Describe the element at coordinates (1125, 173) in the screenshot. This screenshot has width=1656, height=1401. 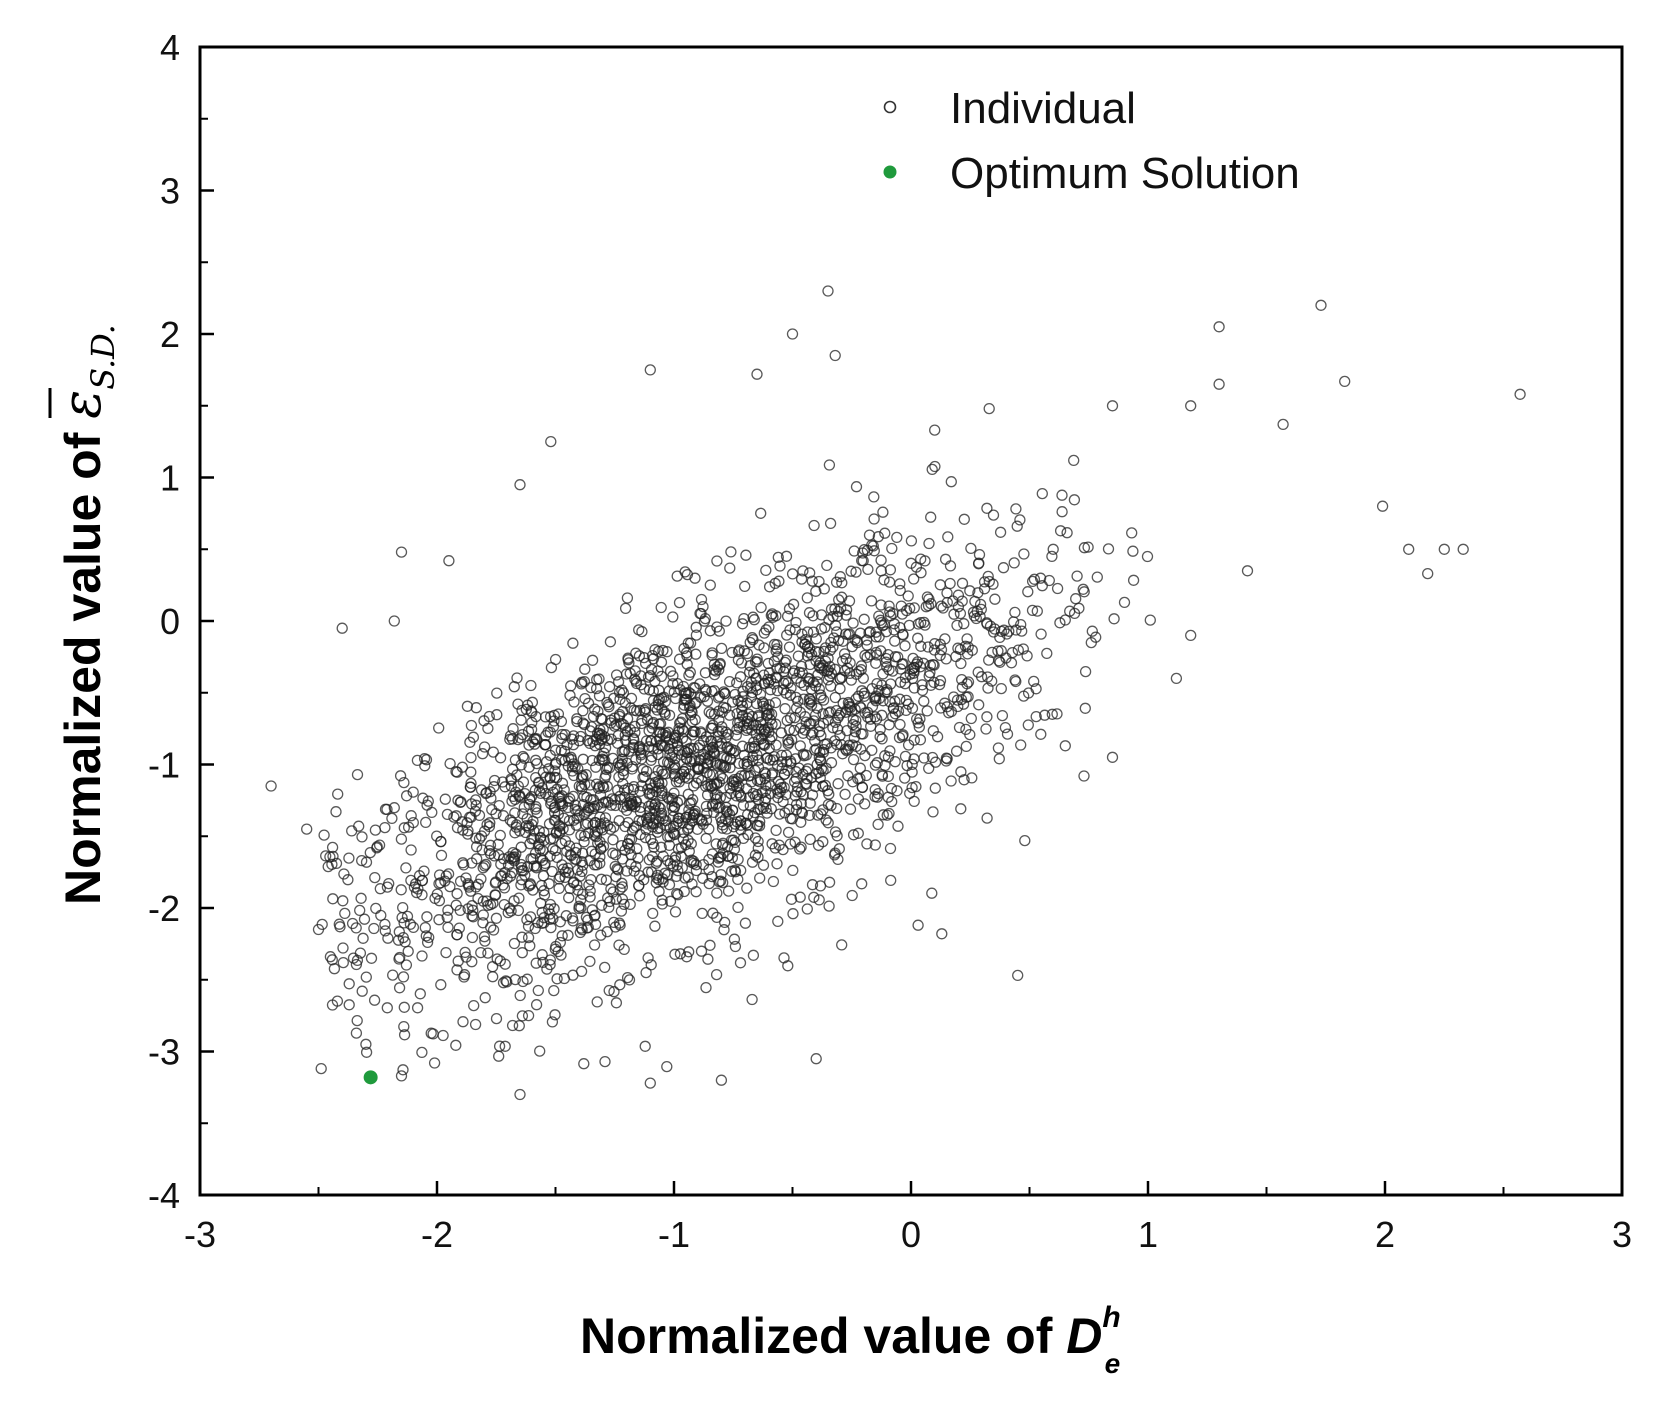
I see `legend-label-optimum: Optimum Solution` at that location.